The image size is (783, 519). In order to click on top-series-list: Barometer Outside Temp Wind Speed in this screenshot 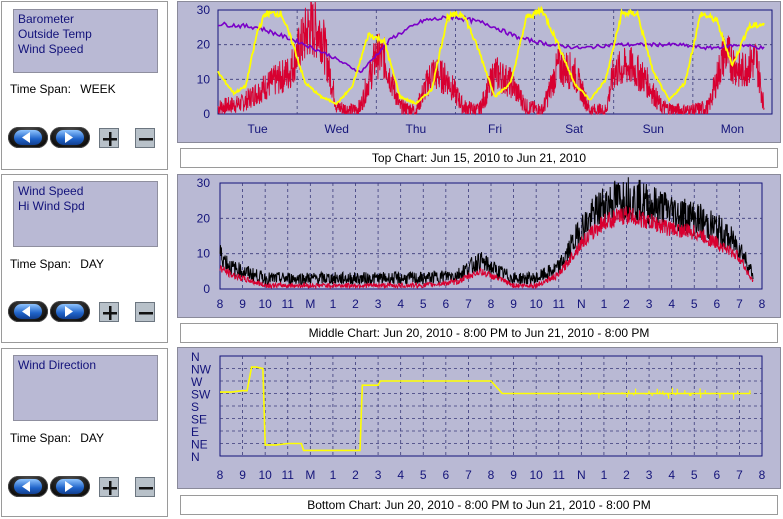, I will do `click(85, 41)`.